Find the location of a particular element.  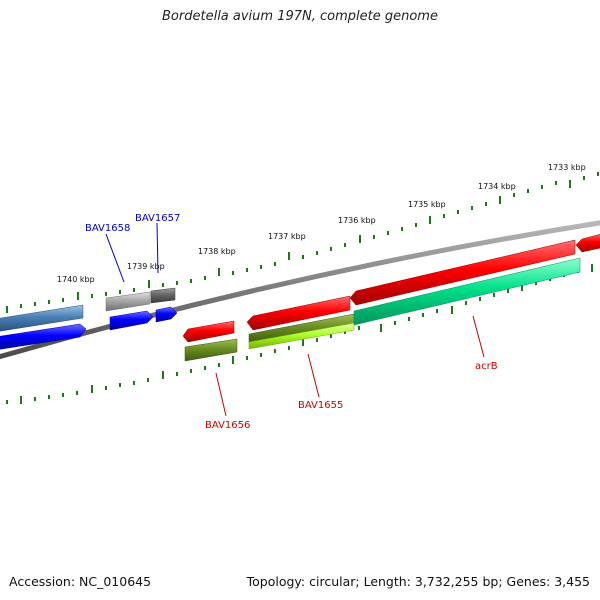

gene-label-bav1657: BAV1657 is located at coordinates (157, 218).